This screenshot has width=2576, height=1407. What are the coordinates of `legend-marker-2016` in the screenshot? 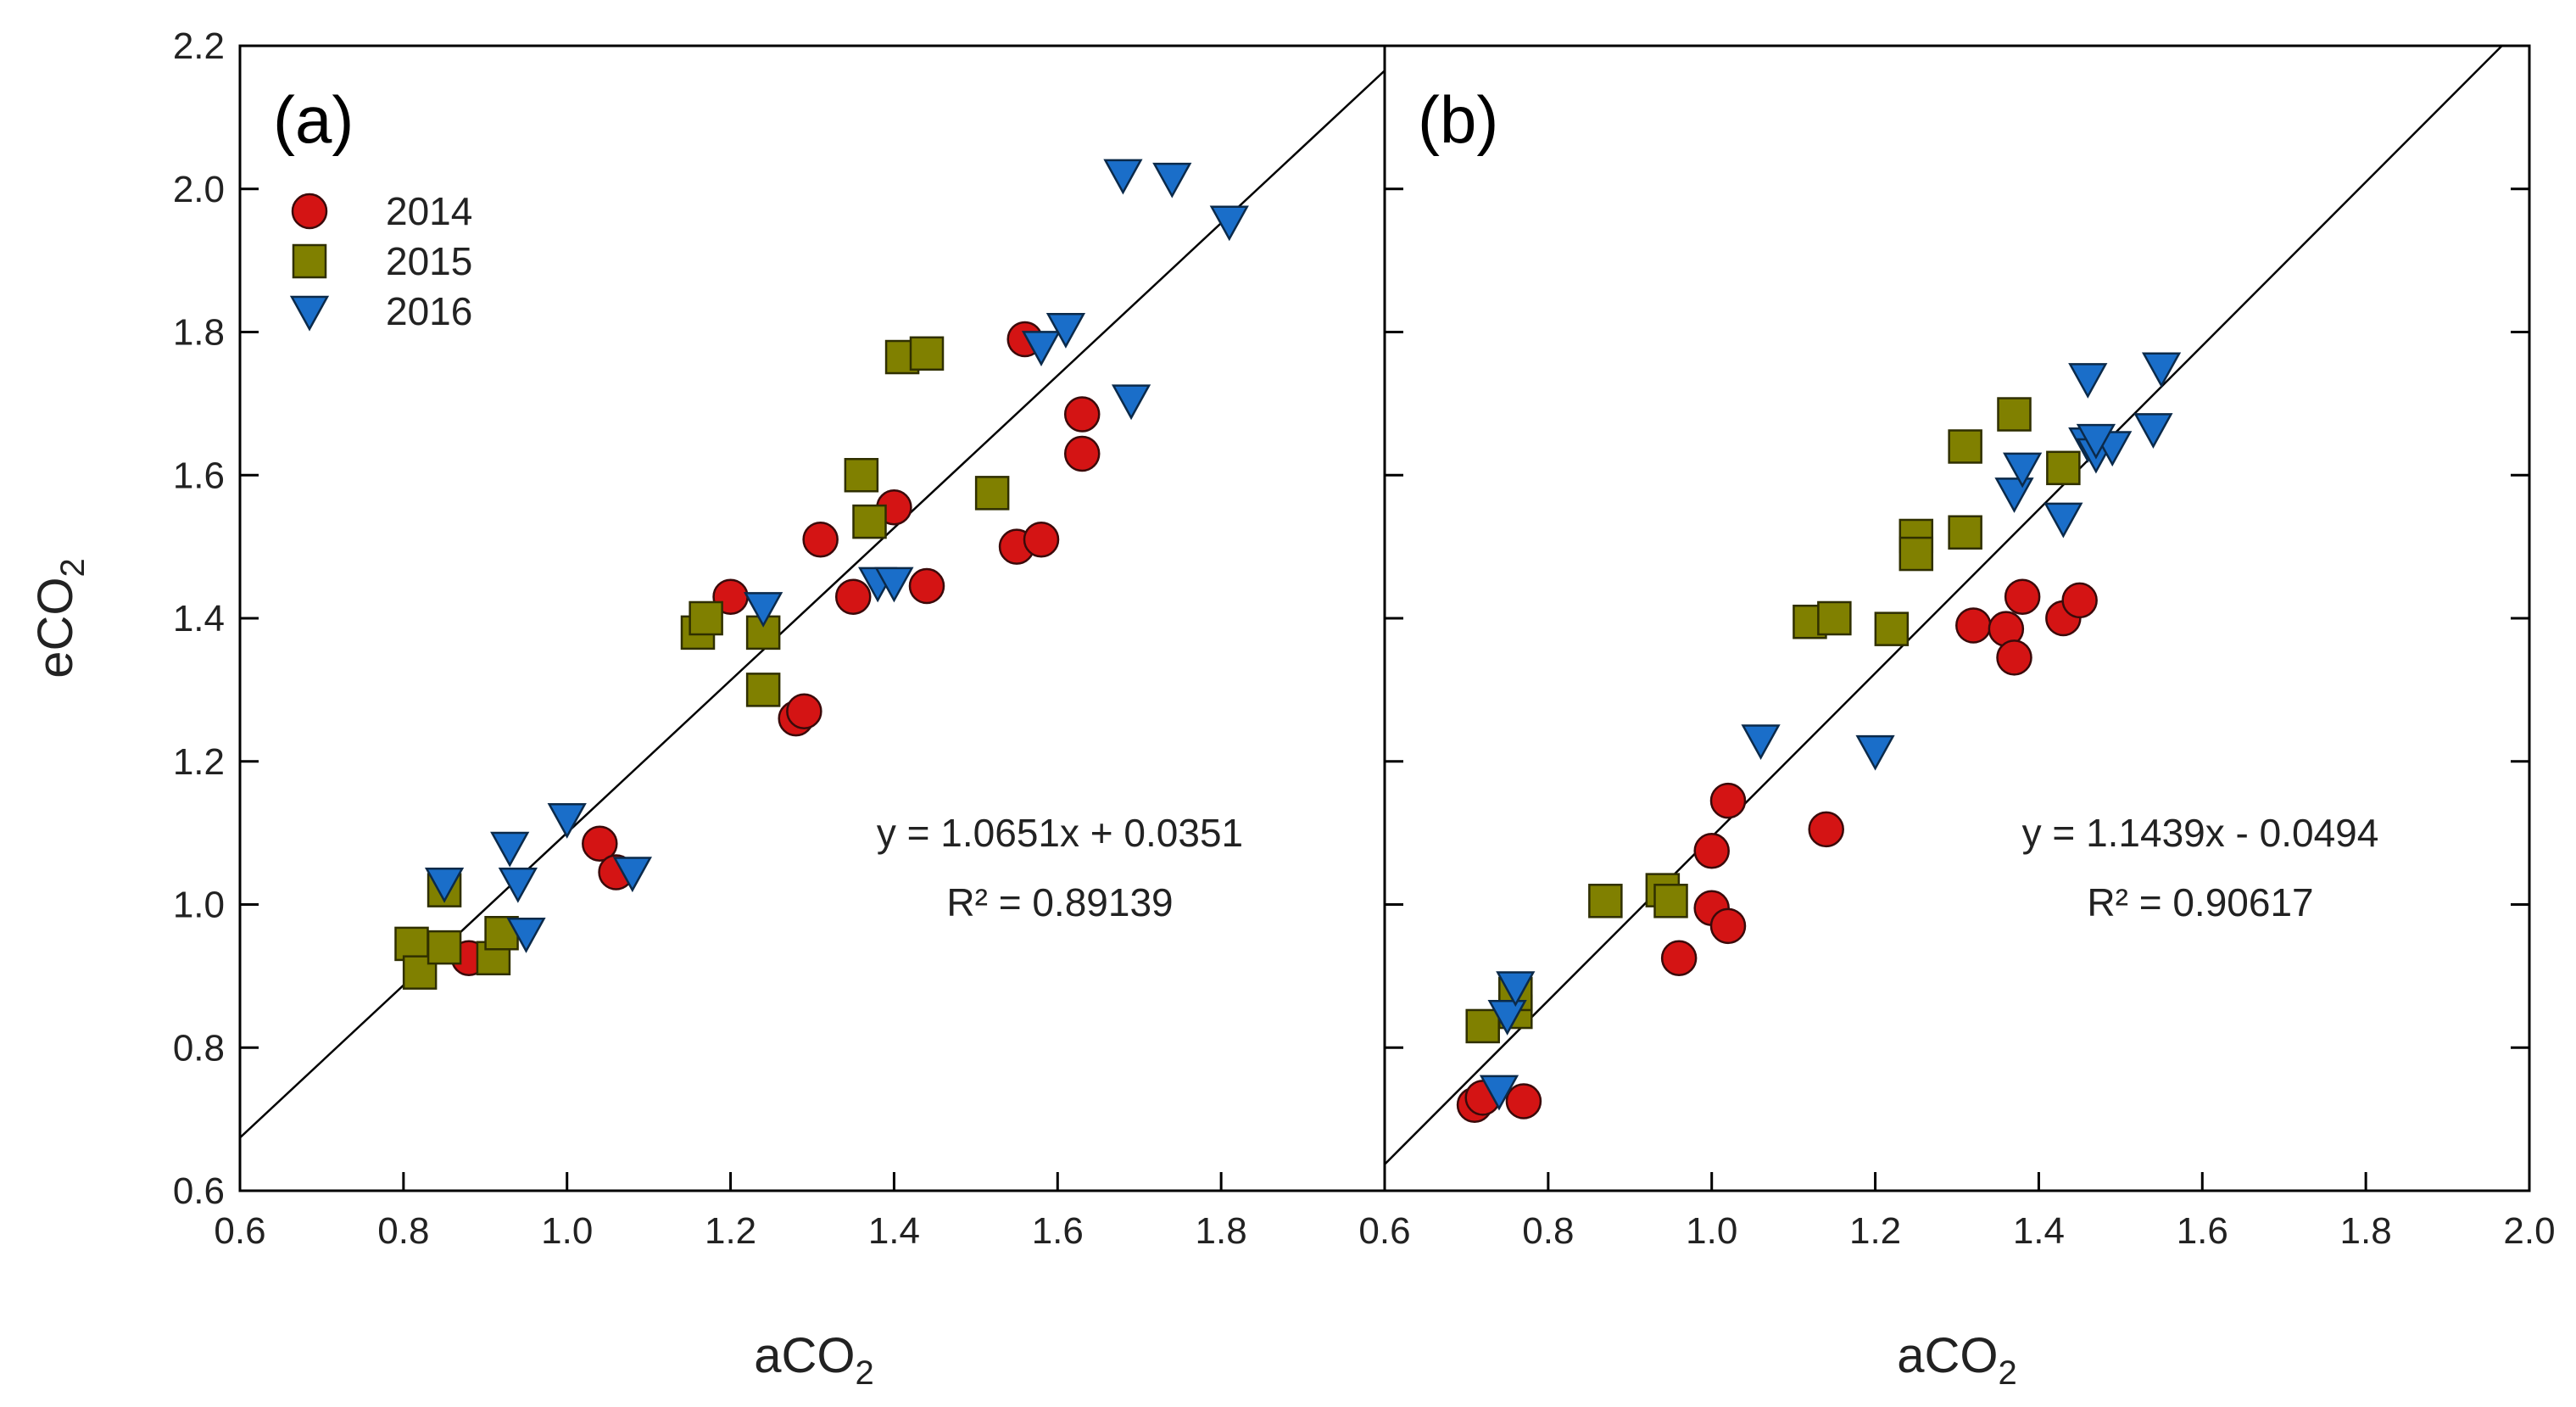 It's located at (309, 313).